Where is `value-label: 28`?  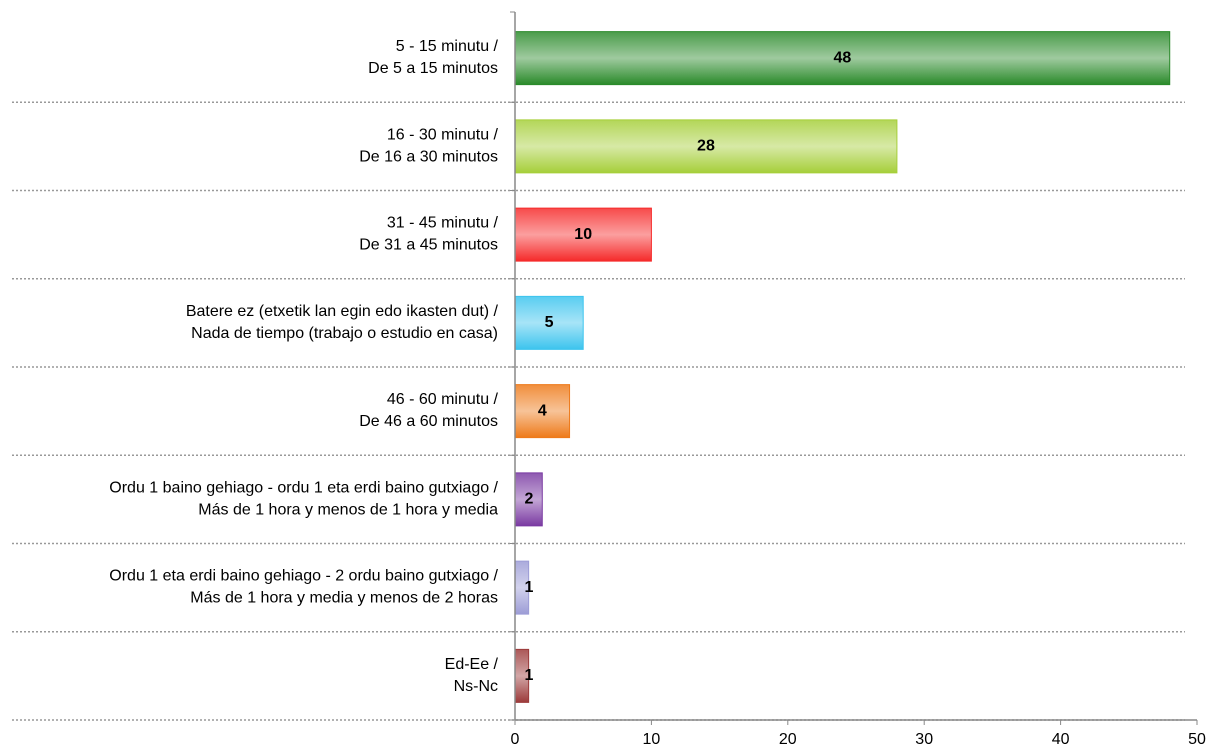 value-label: 28 is located at coordinates (706, 146).